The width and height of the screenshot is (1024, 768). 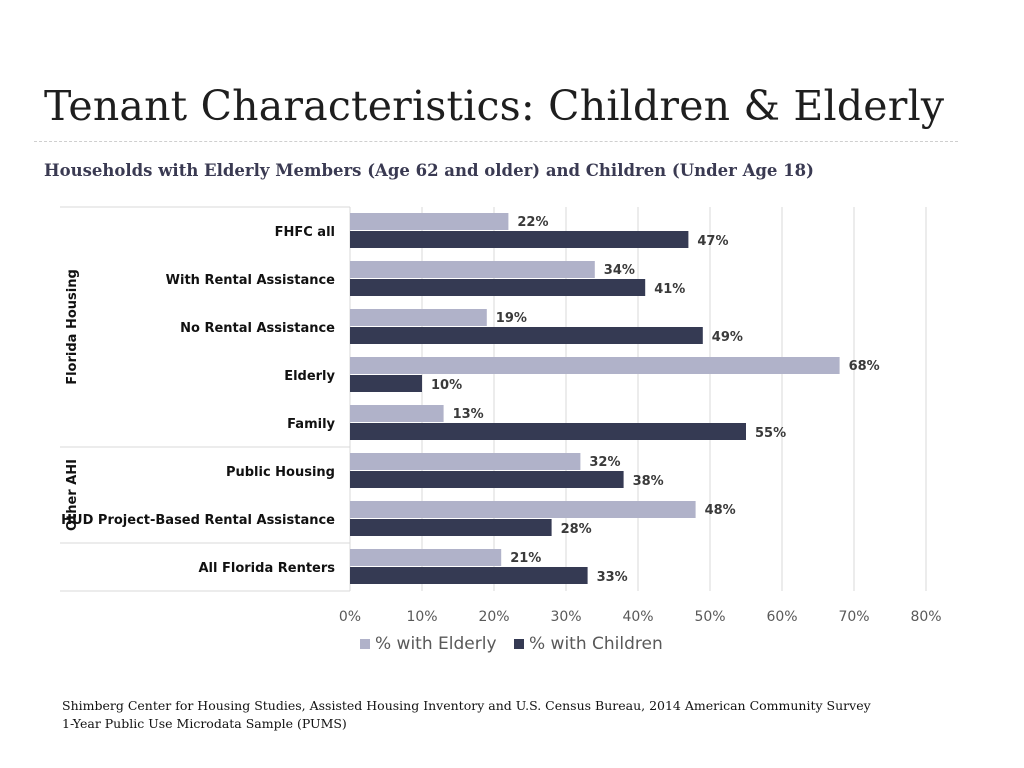 What do you see at coordinates (612, 577) in the screenshot?
I see `data-label-children: 33%` at bounding box center [612, 577].